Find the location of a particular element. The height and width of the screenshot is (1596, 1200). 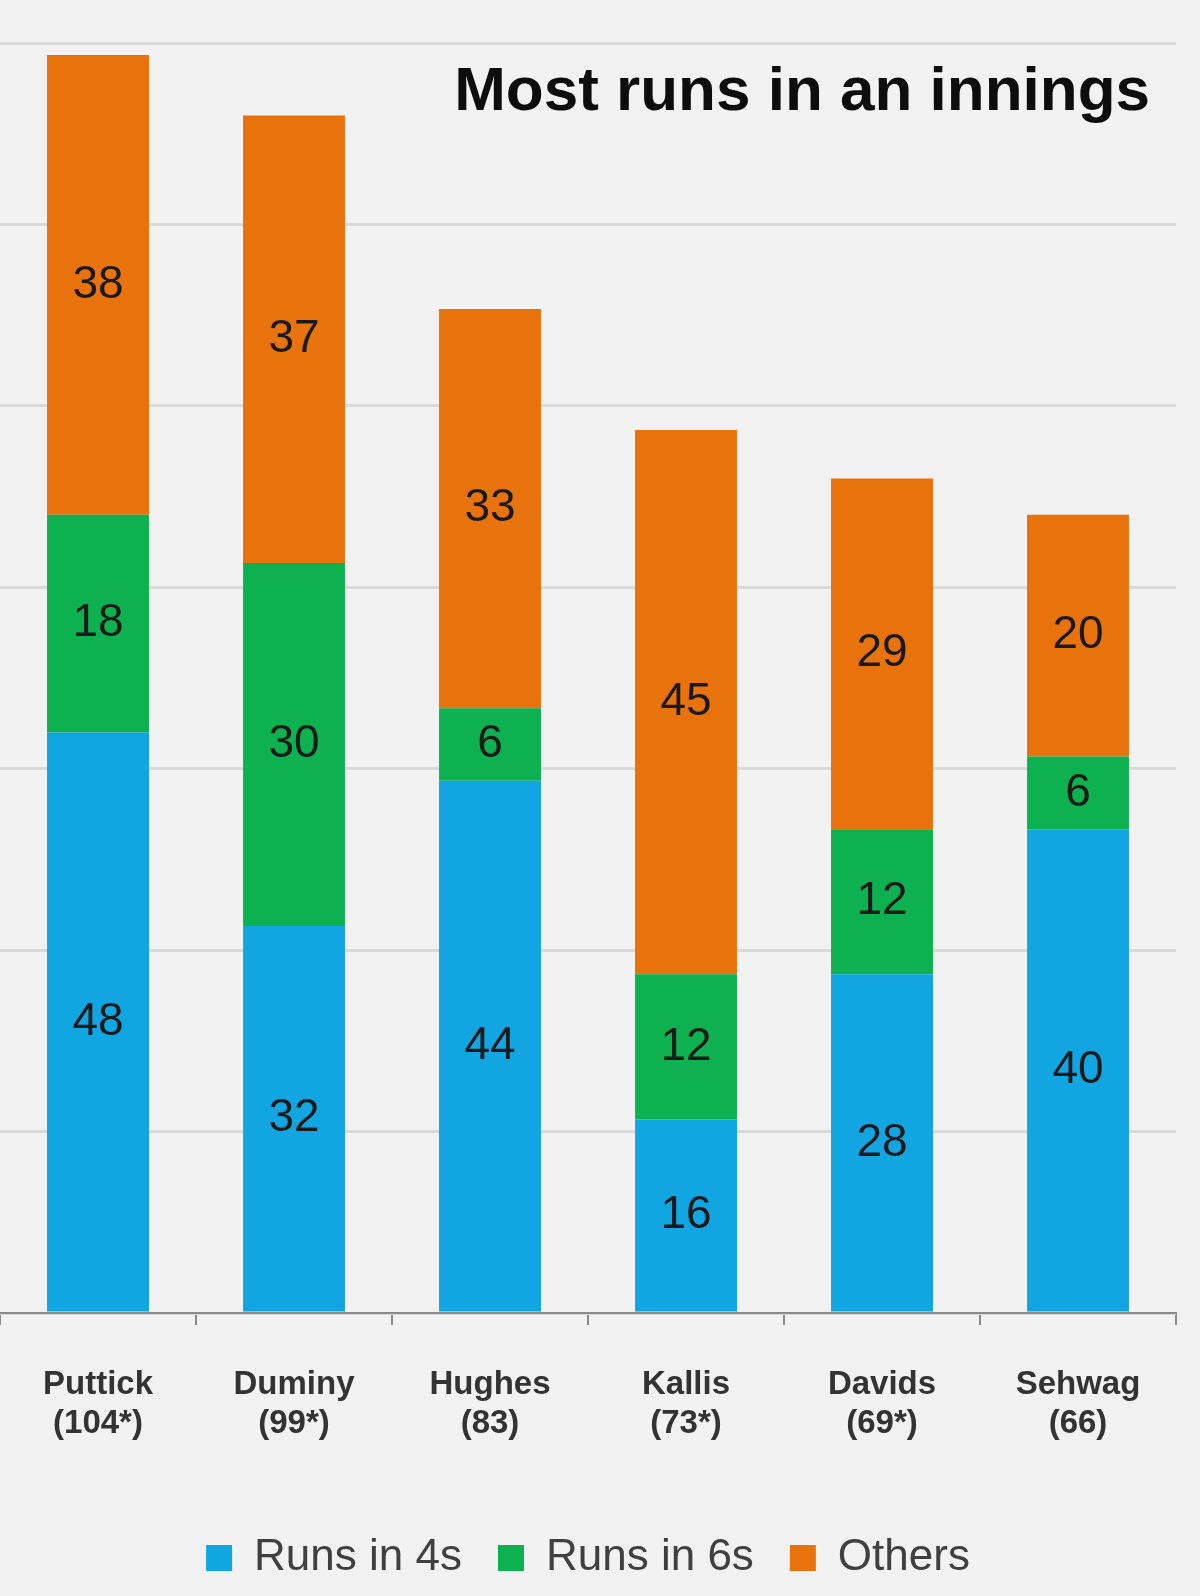

x-tick-label: Sehwag (66) is located at coordinates (1078, 1402).